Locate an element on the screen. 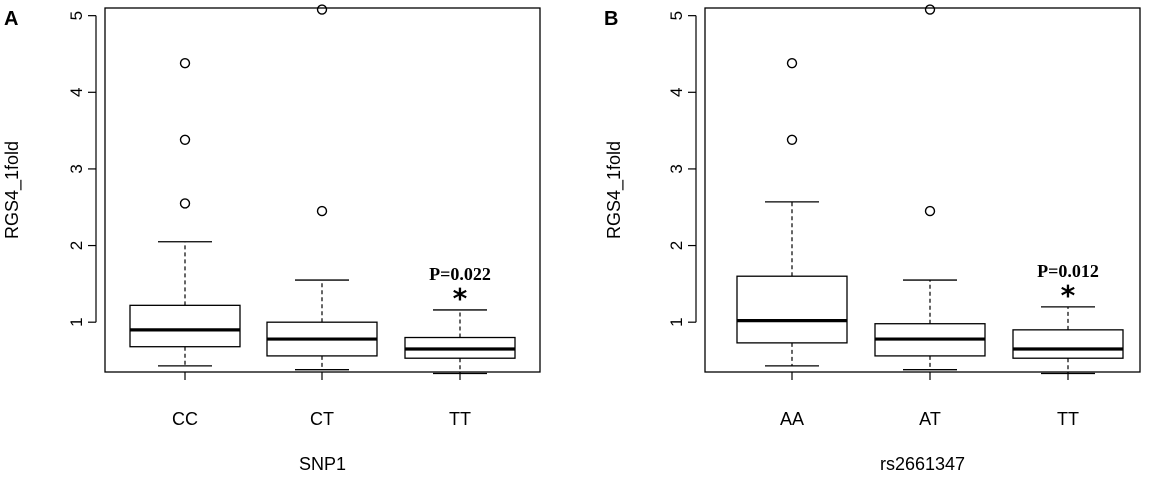 The image size is (1158, 479). x-axis-title: SNP1 is located at coordinates (322, 464).